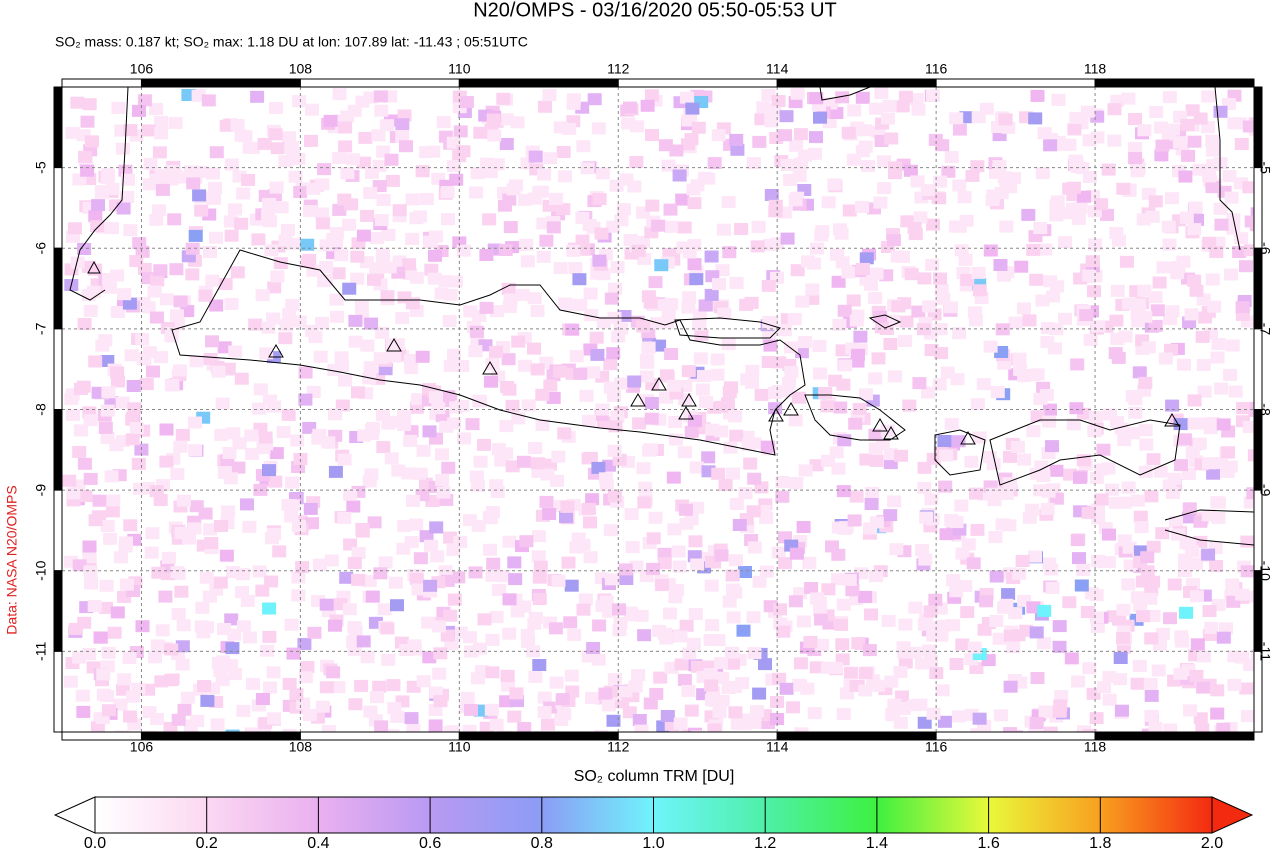  I want to click on coastline, so click(960, 452).